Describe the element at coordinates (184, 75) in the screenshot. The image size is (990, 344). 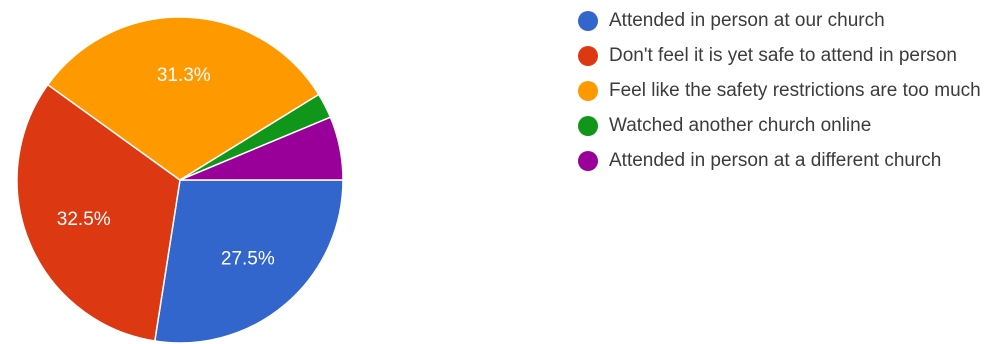
I see `slice-data-label: 31.3%` at that location.